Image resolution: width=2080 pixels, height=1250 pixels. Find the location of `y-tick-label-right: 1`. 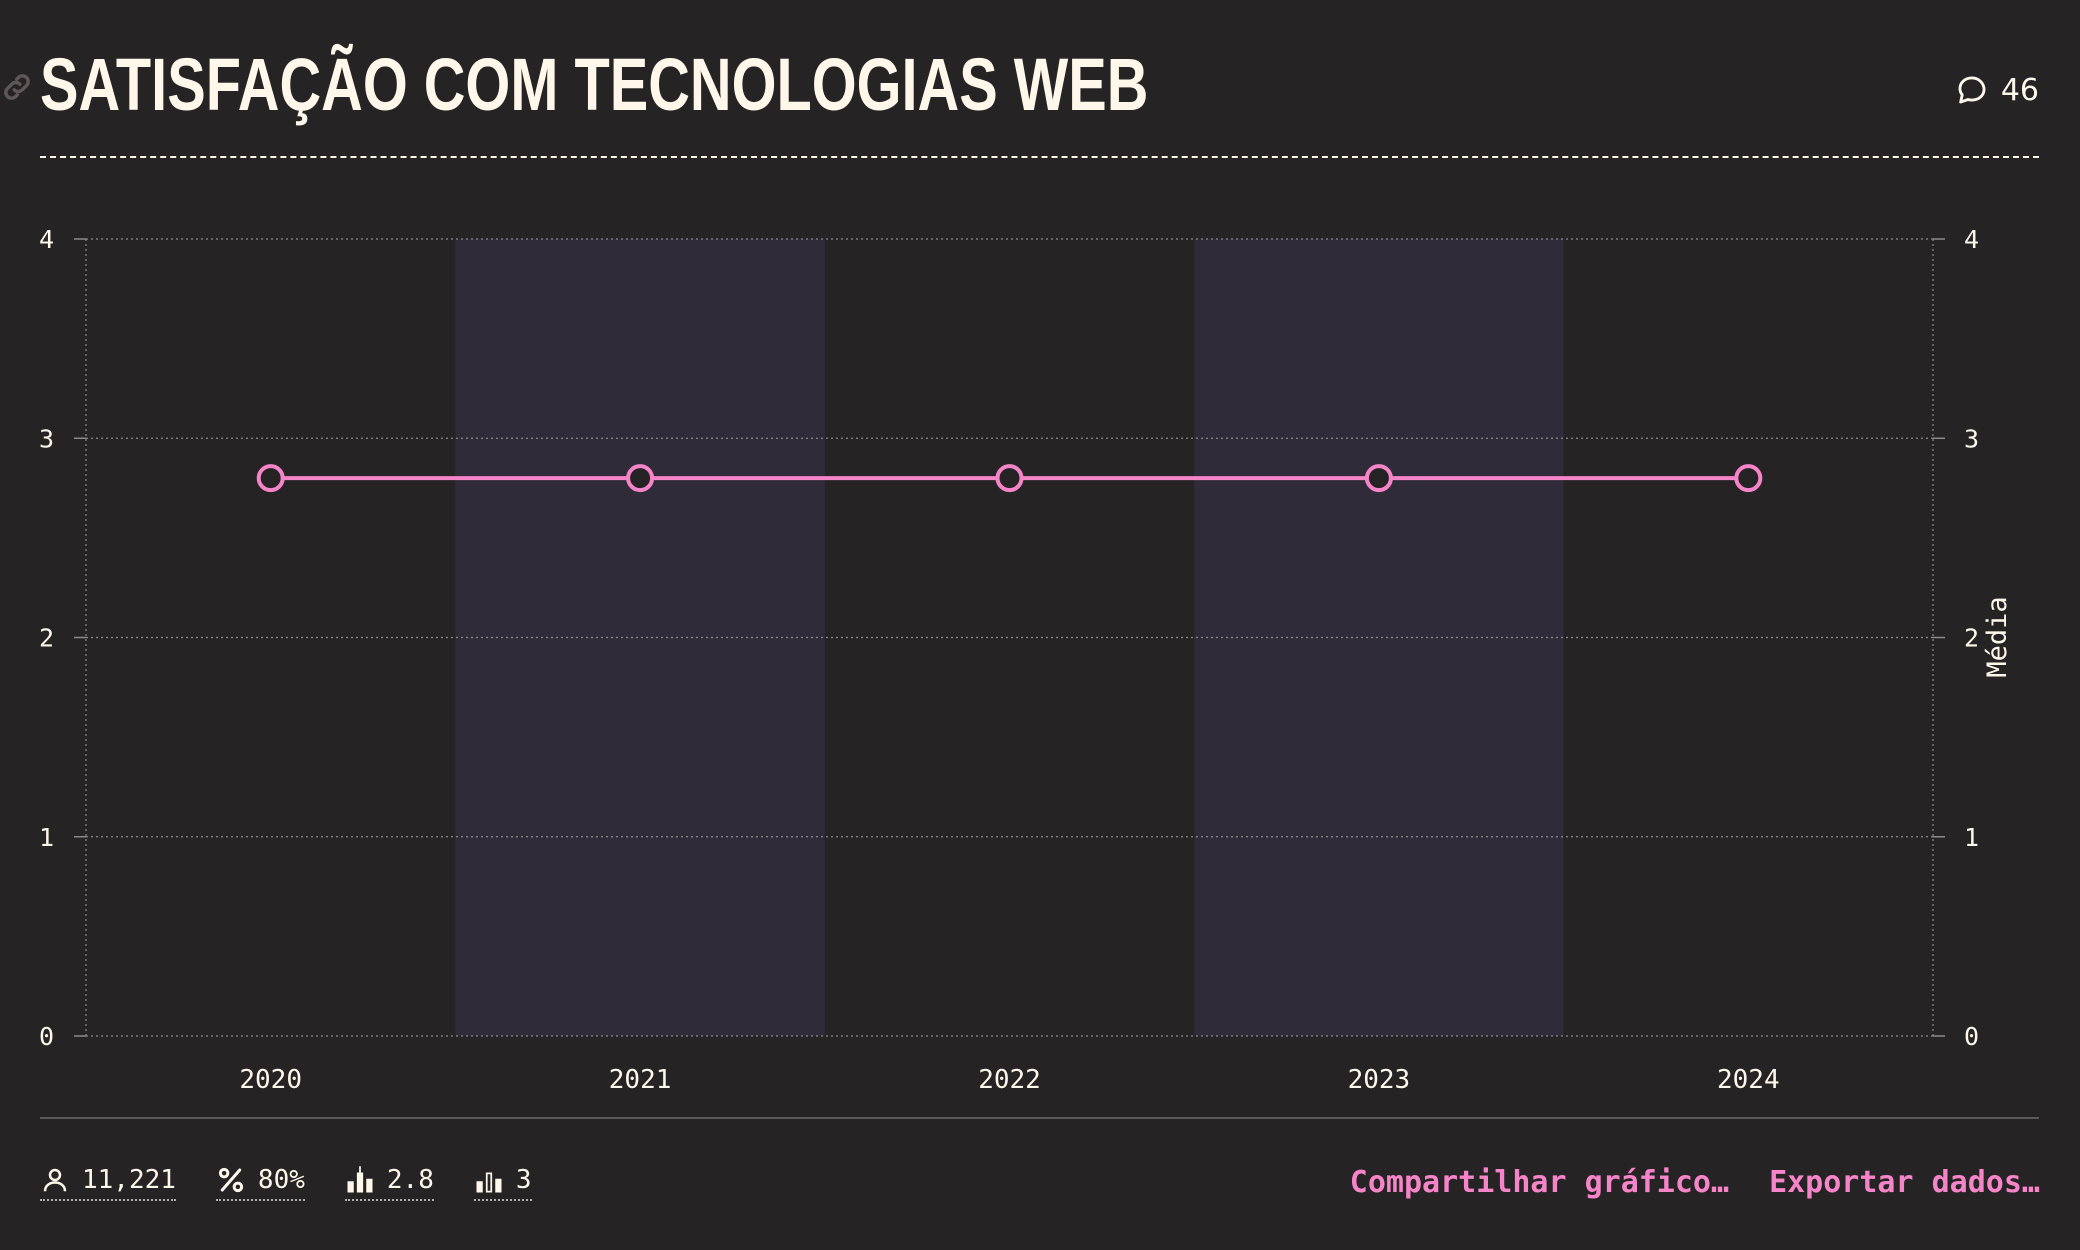

y-tick-label-right: 1 is located at coordinates (1971, 837).